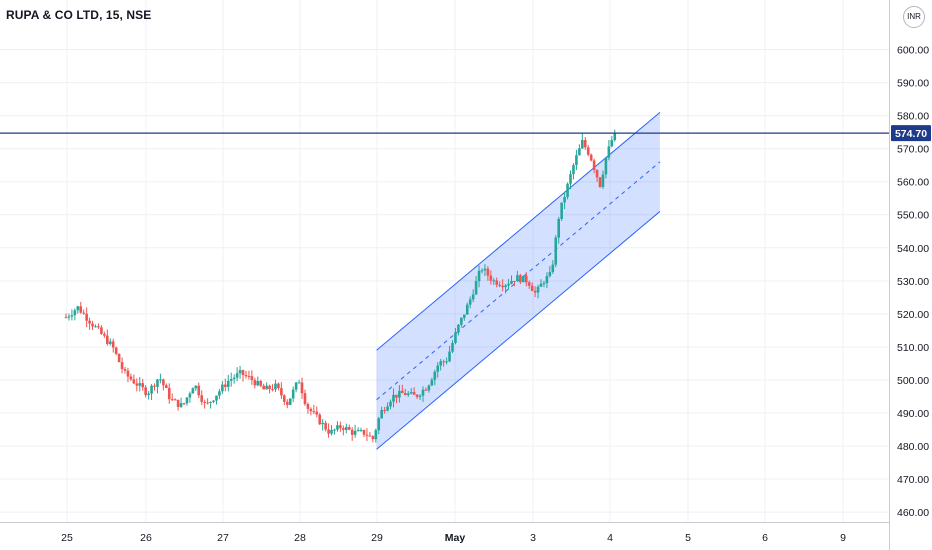 The height and width of the screenshot is (550, 932). What do you see at coordinates (913, 117) in the screenshot?
I see `y-tick-label: 580.00` at bounding box center [913, 117].